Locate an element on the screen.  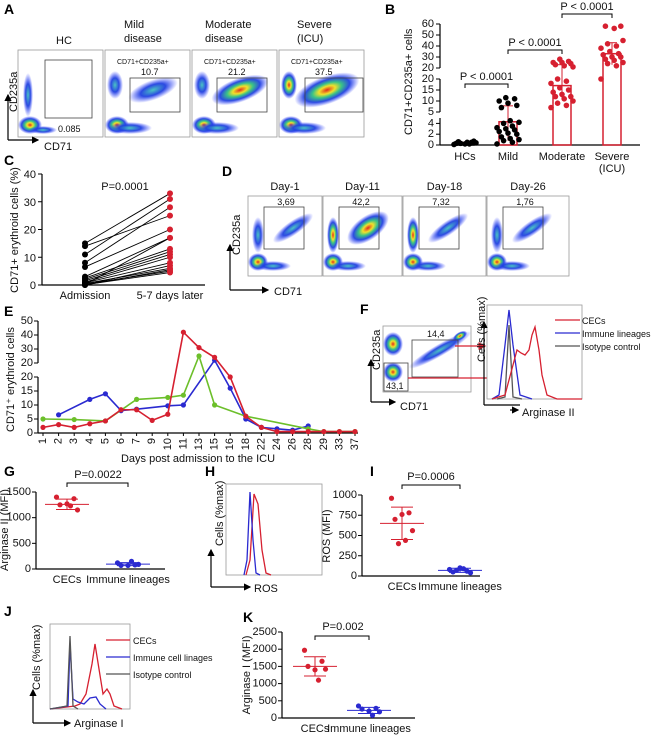
a-x-axis-label: CD71 is located at coordinates (58, 147).